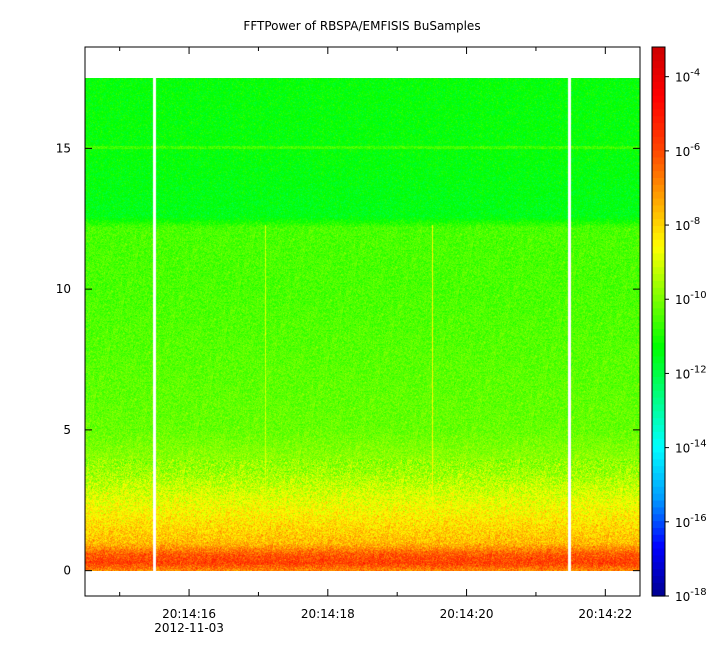 Image resolution: width=724 pixels, height=660 pixels. I want to click on y-tick-label: 10, so click(63, 289).